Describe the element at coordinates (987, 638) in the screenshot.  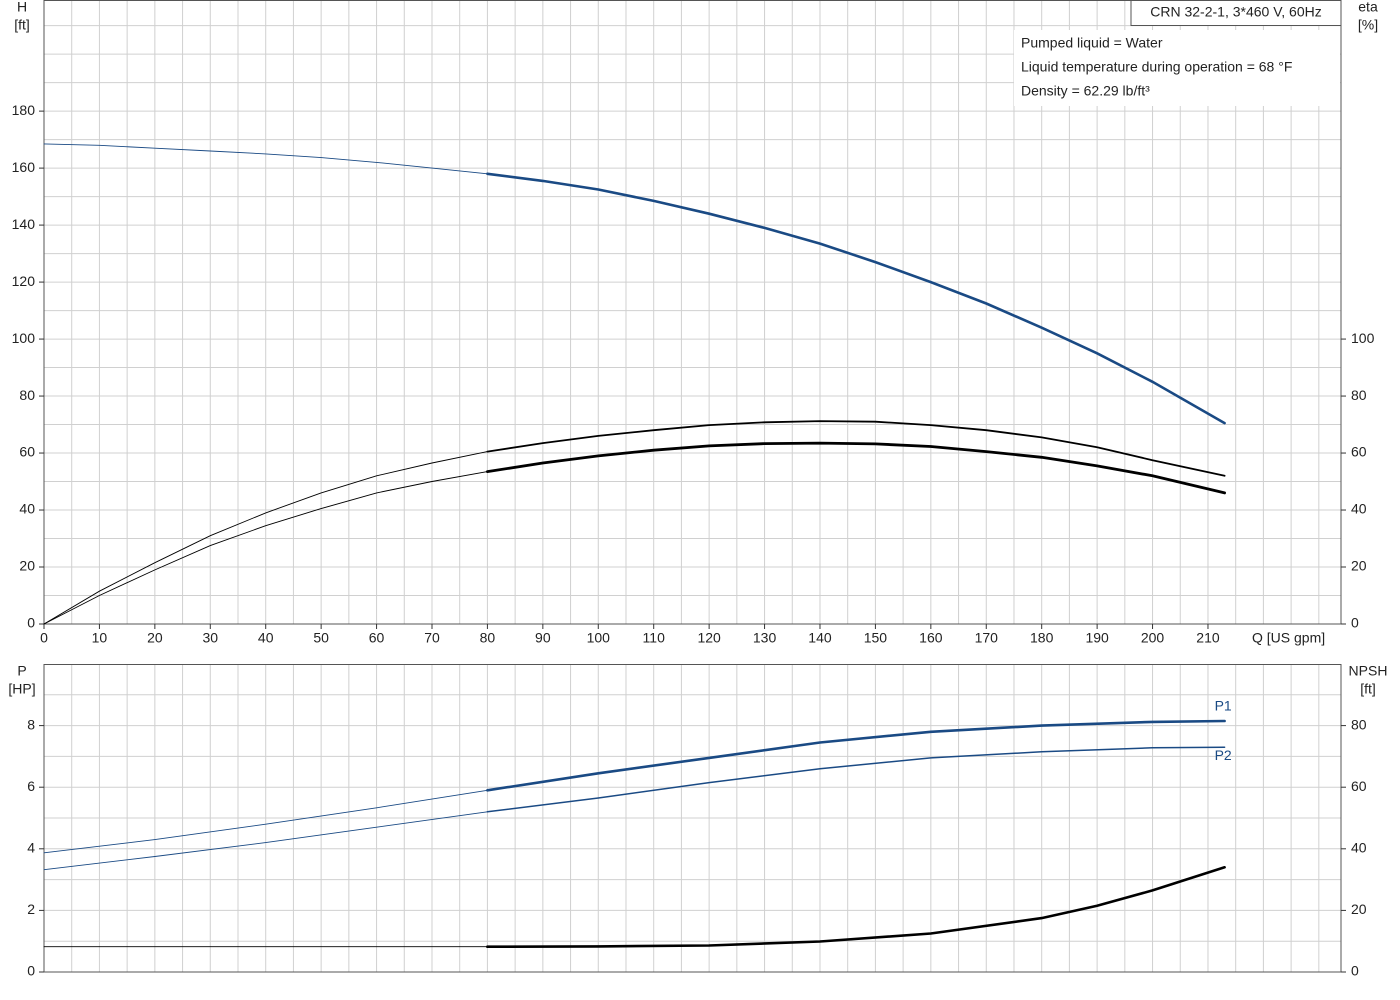
I see `x-tick-label: 170` at that location.